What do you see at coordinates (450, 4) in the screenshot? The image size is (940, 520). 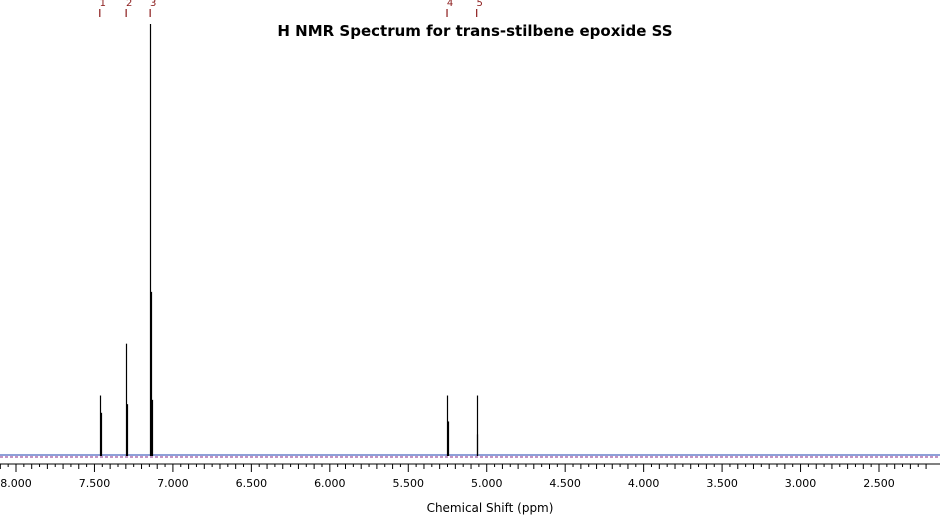 I see `peak-label-4: 4` at bounding box center [450, 4].